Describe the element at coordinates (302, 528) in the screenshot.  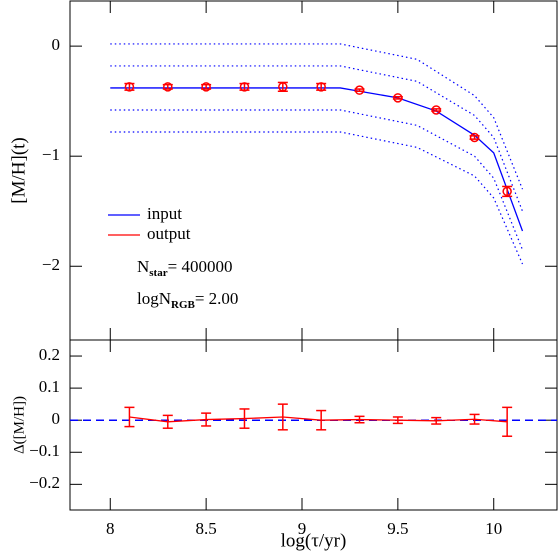
I see `x-tick-label: 9` at that location.